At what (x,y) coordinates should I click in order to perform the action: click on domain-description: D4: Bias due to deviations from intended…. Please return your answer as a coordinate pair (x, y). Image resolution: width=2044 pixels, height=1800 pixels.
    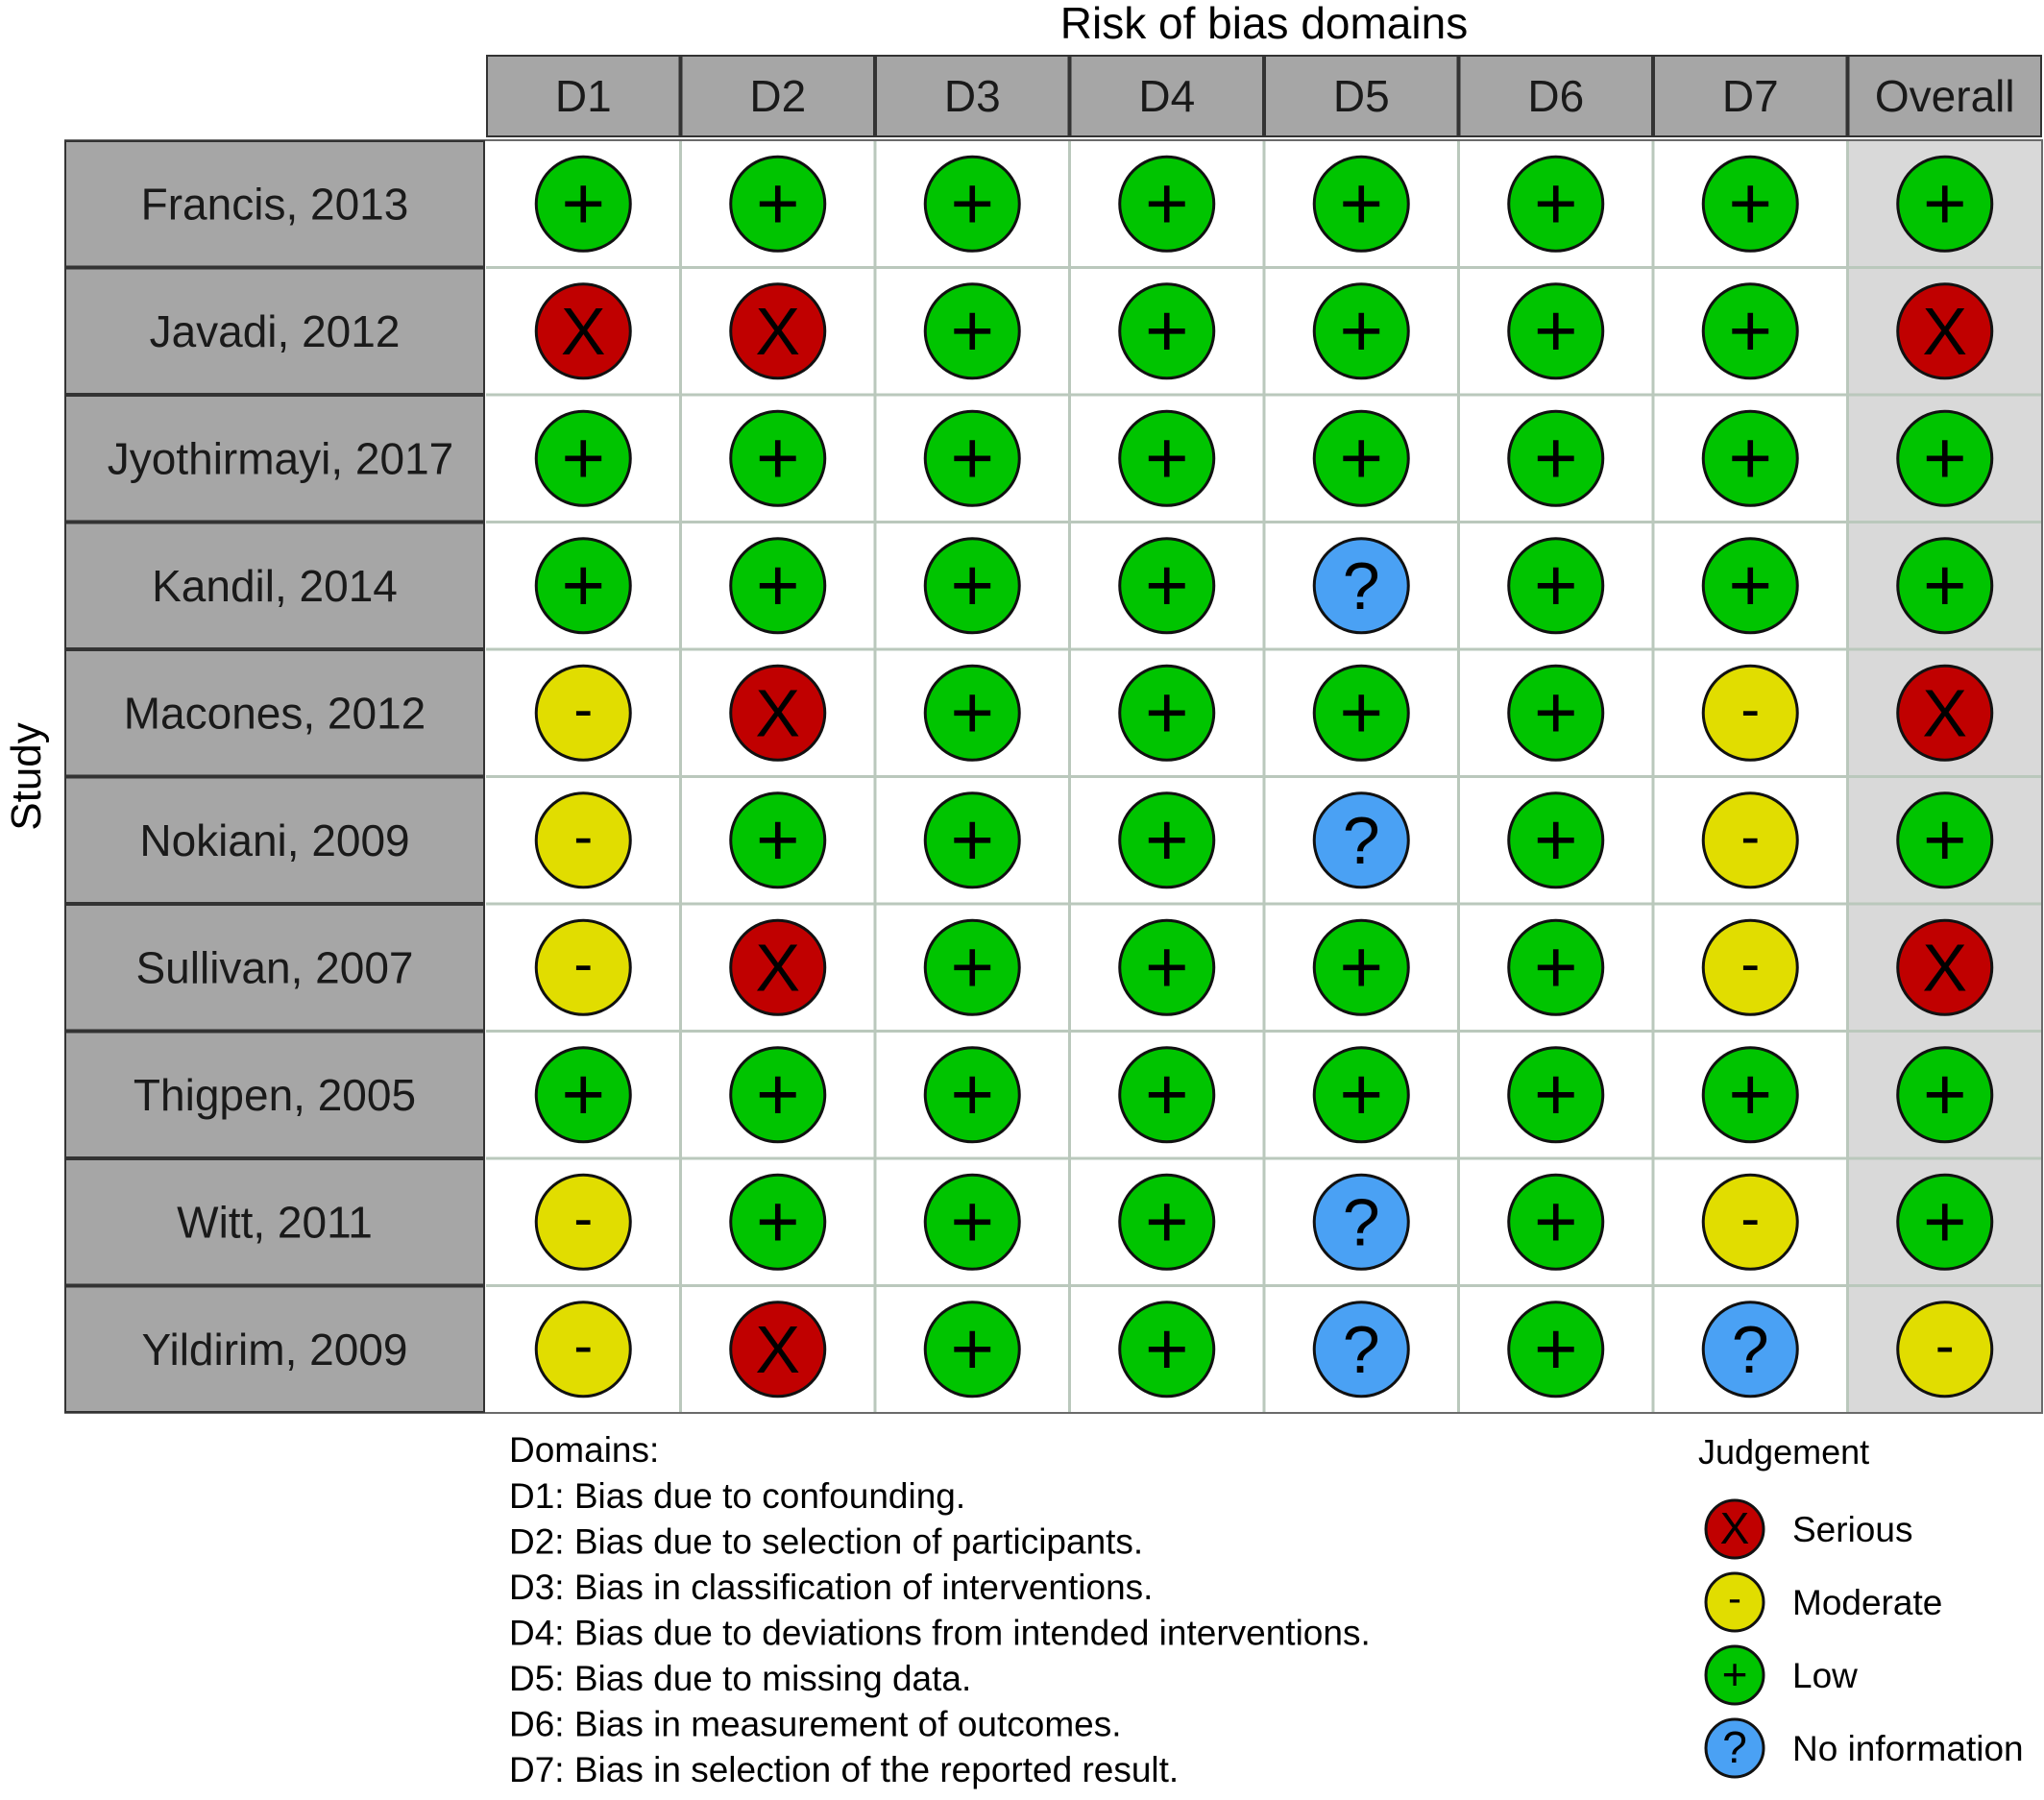
    Looking at the image, I should click on (940, 1633).